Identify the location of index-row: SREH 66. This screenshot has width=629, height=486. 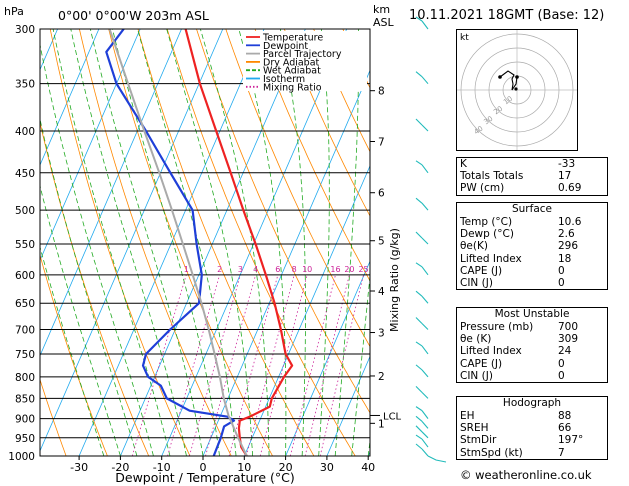
(532, 428).